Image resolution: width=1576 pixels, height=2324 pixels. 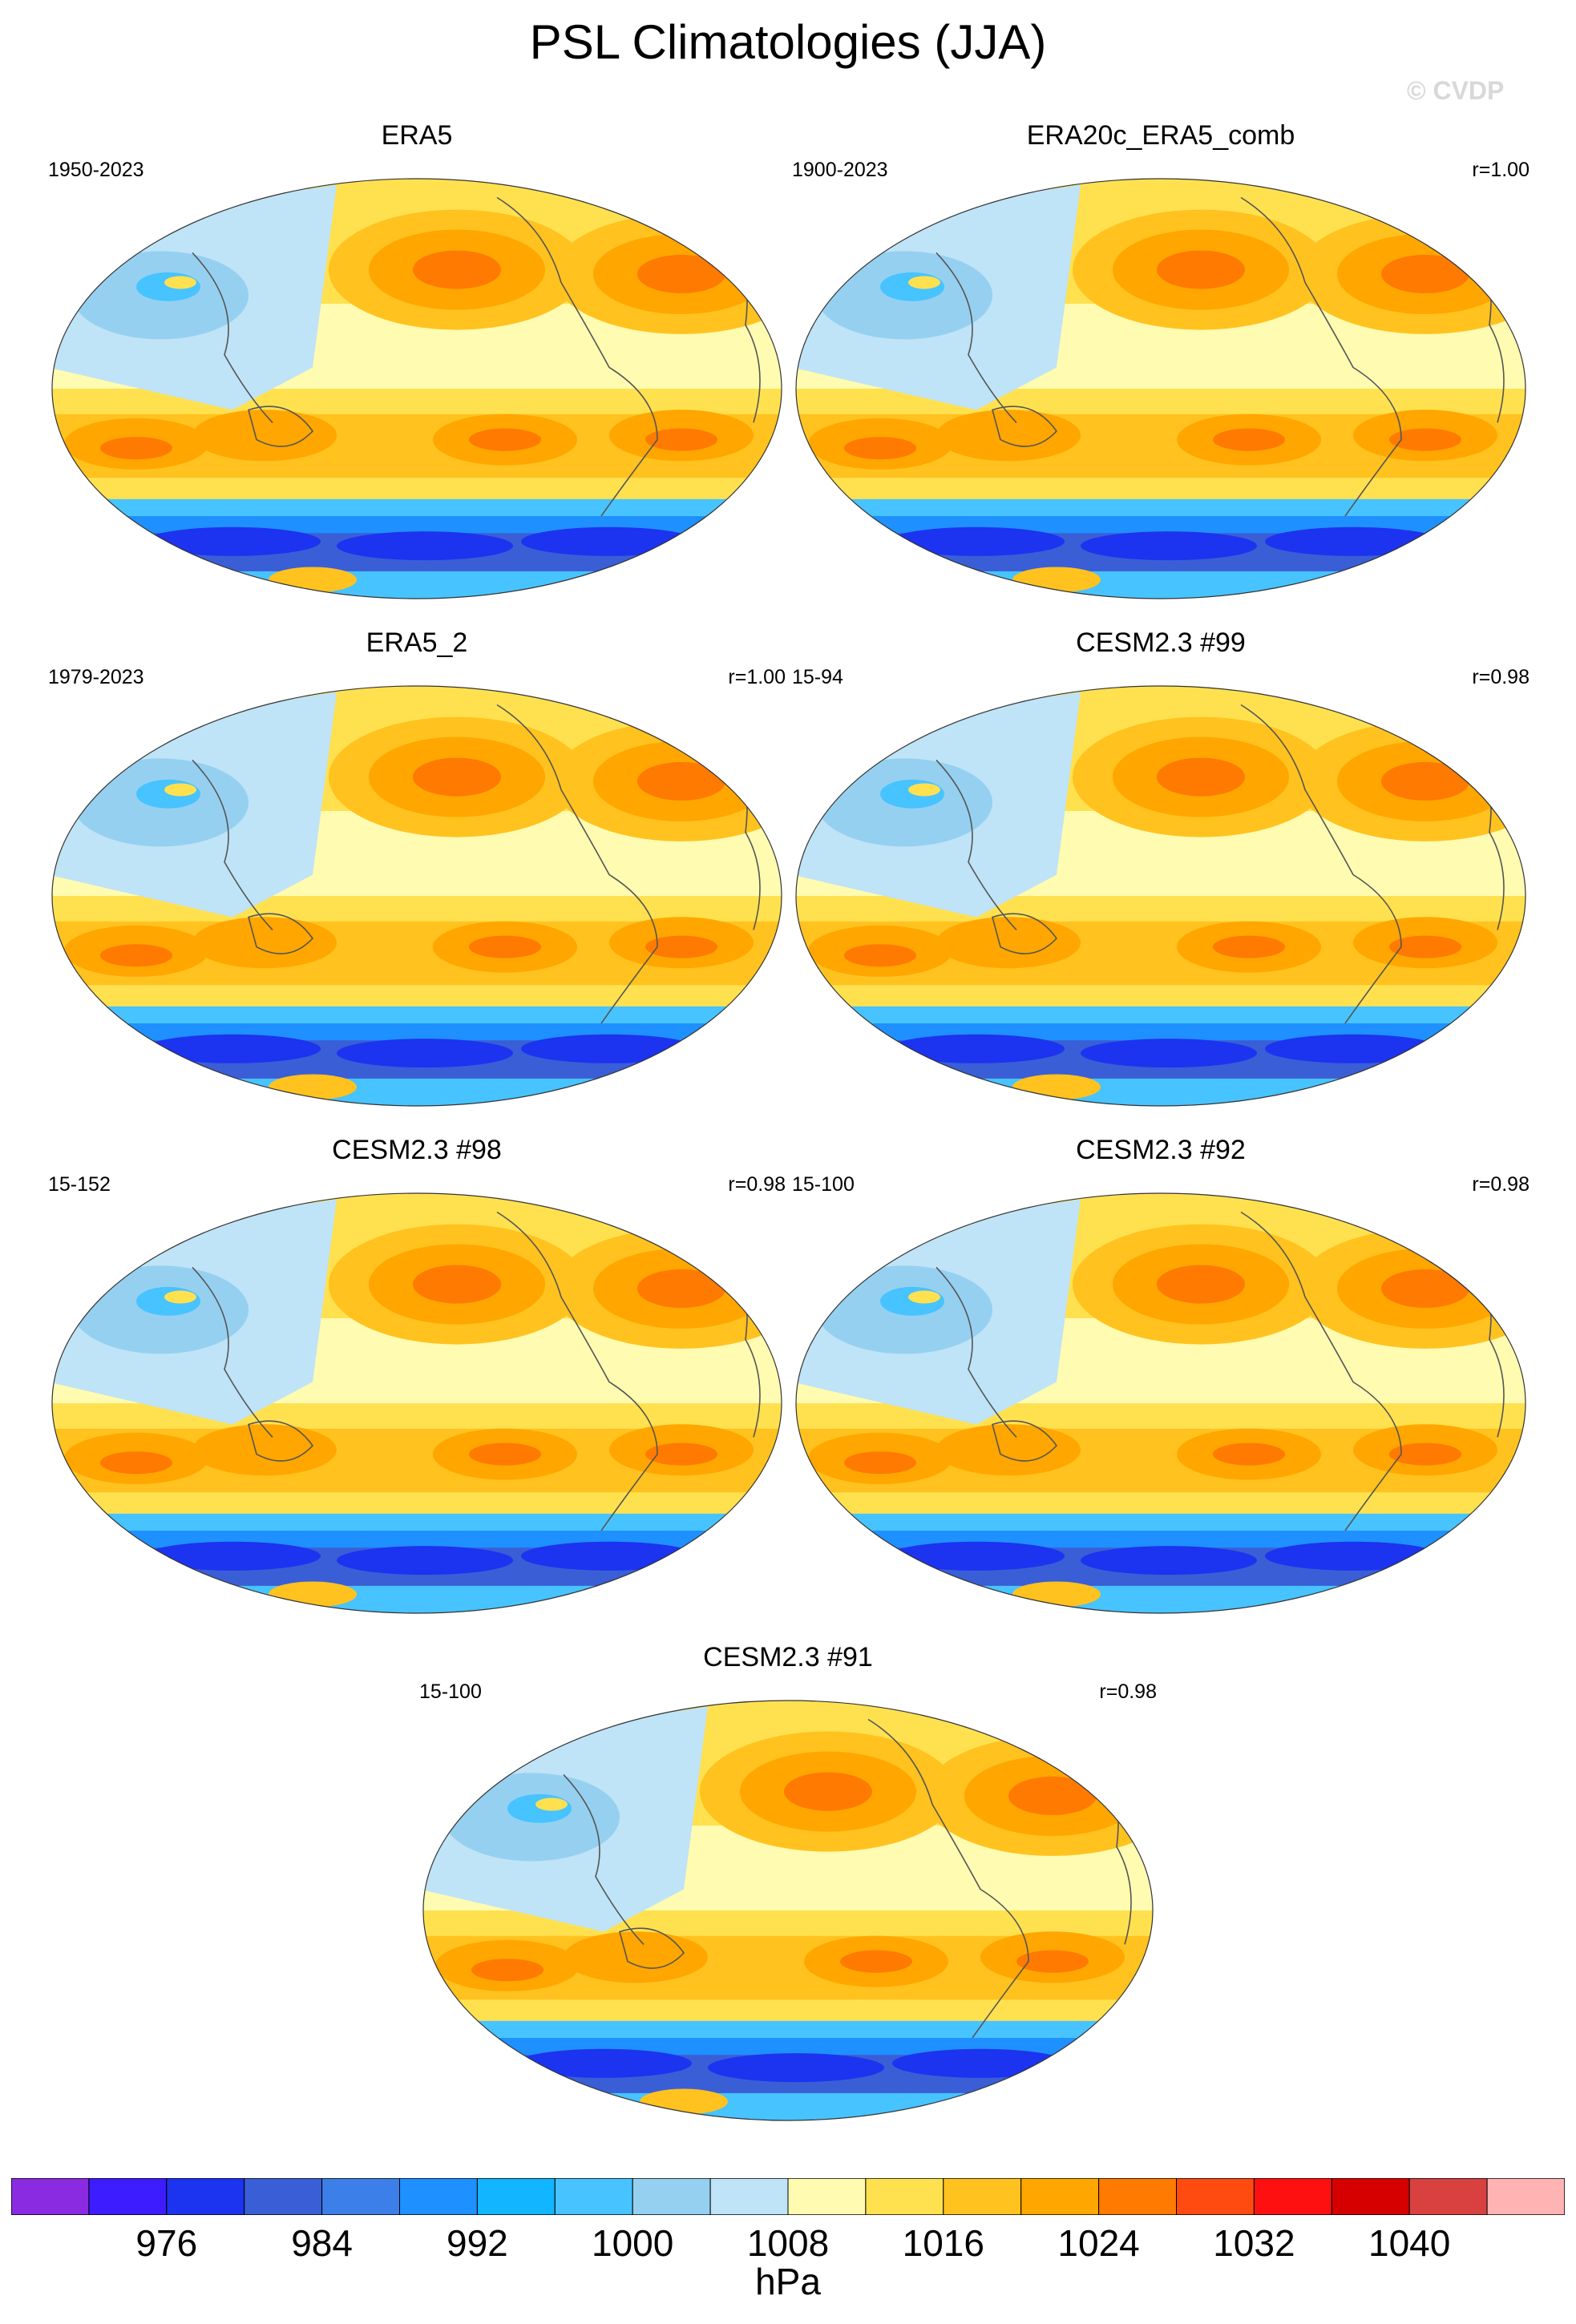 I want to click on map-panel: ERA20c_ERA5_comb 1900-2023 r=1.00, so click(x=1161, y=360).